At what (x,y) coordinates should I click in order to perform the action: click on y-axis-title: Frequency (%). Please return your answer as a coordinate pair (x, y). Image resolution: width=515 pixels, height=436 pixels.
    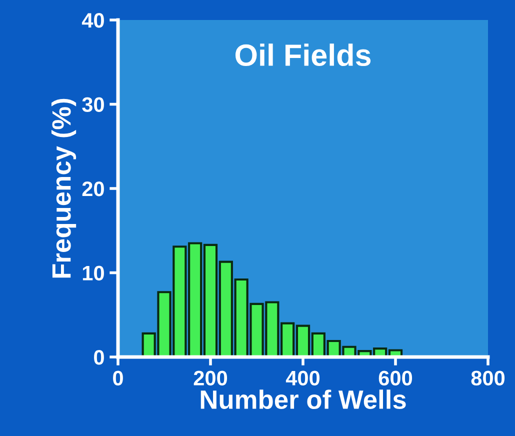
    Looking at the image, I should click on (63, 188).